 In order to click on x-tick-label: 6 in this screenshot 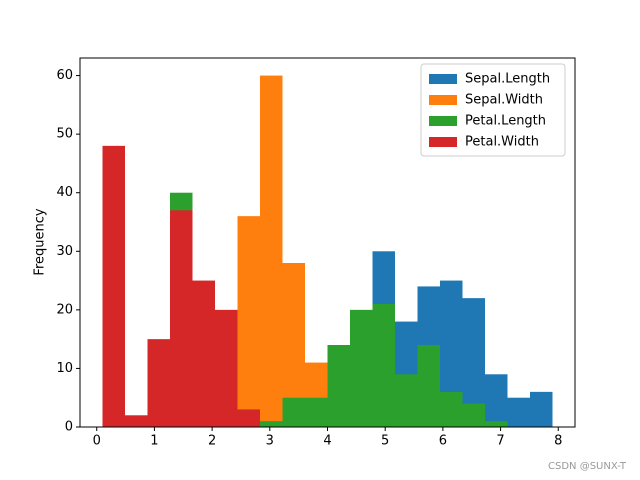, I will do `click(443, 441)`.